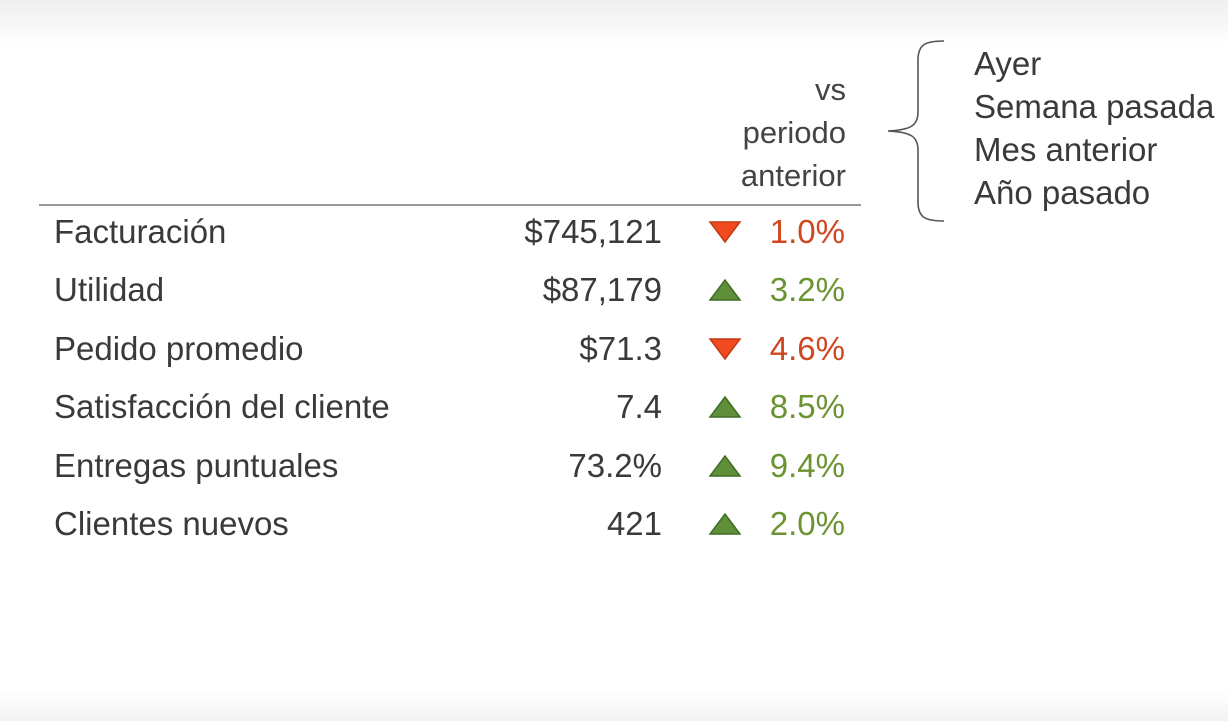 The height and width of the screenshot is (721, 1228). Describe the element at coordinates (1008, 63) in the screenshot. I see `period-option: Ayer` at that location.